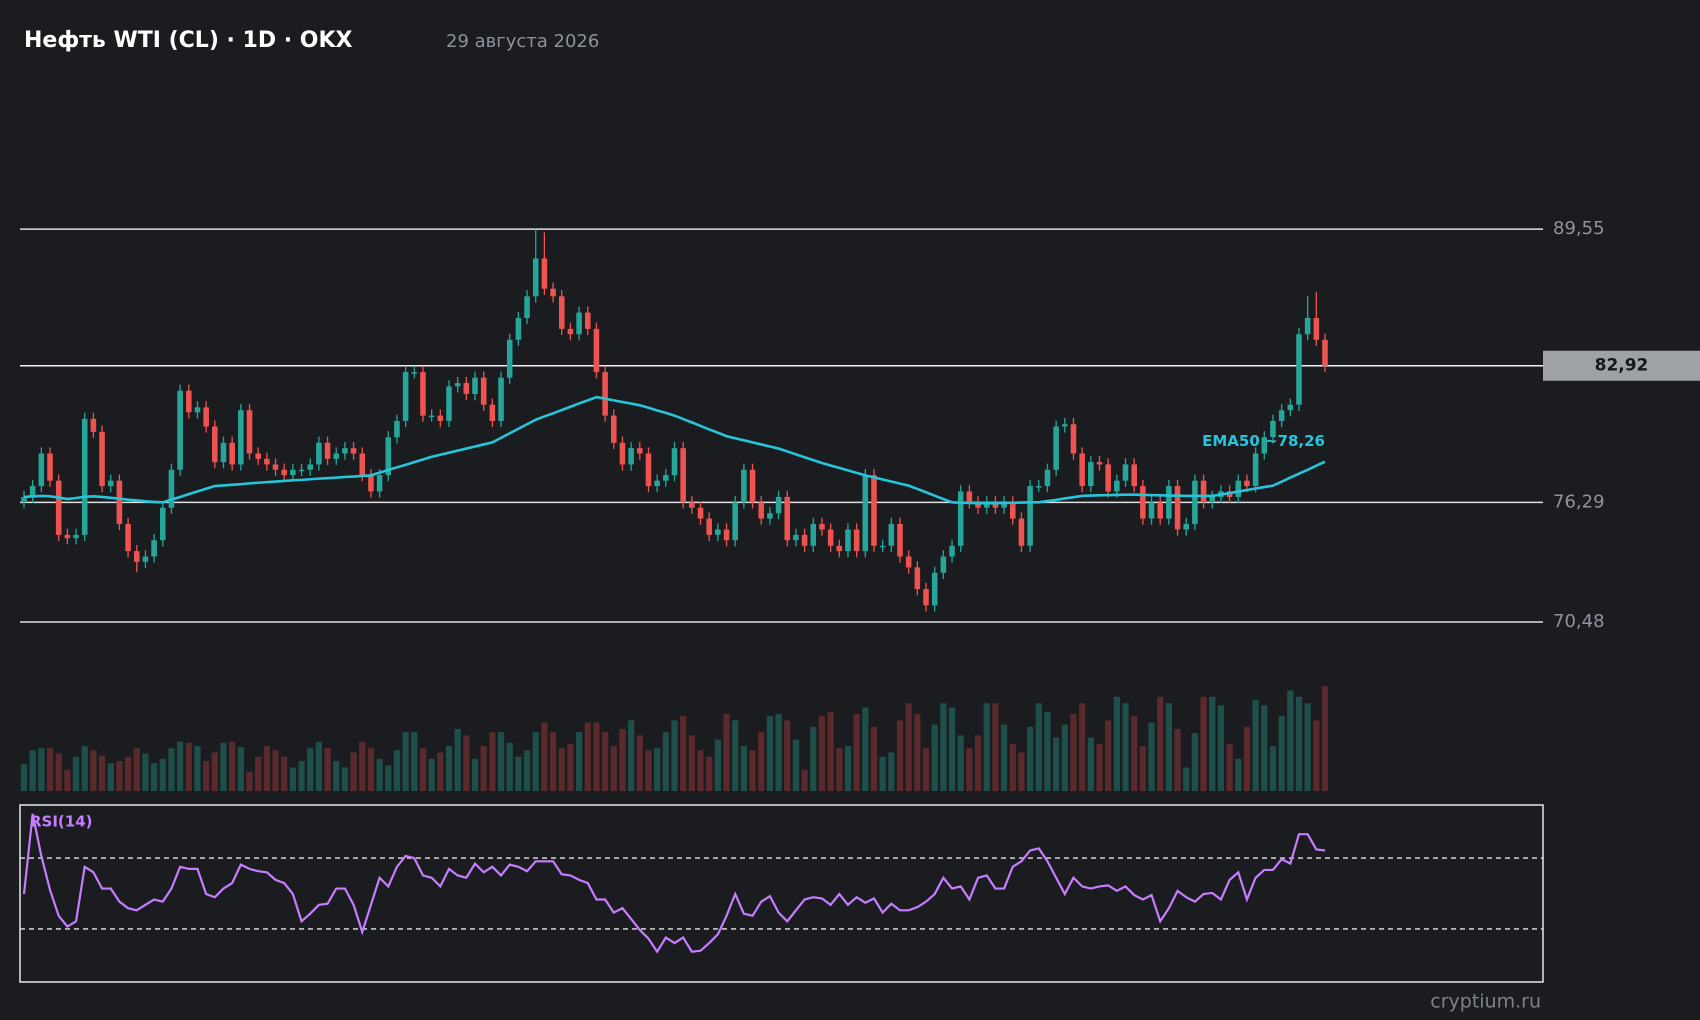 The image size is (1700, 1020). I want to click on rsi-label: RSI(14), so click(61, 822).